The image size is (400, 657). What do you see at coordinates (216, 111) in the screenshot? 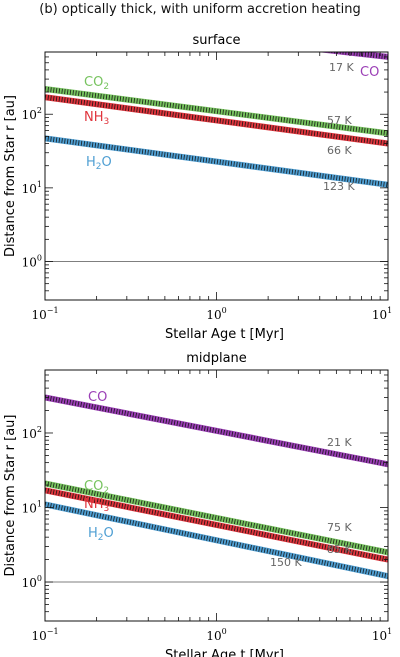
I see `series-line-co2` at bounding box center [216, 111].